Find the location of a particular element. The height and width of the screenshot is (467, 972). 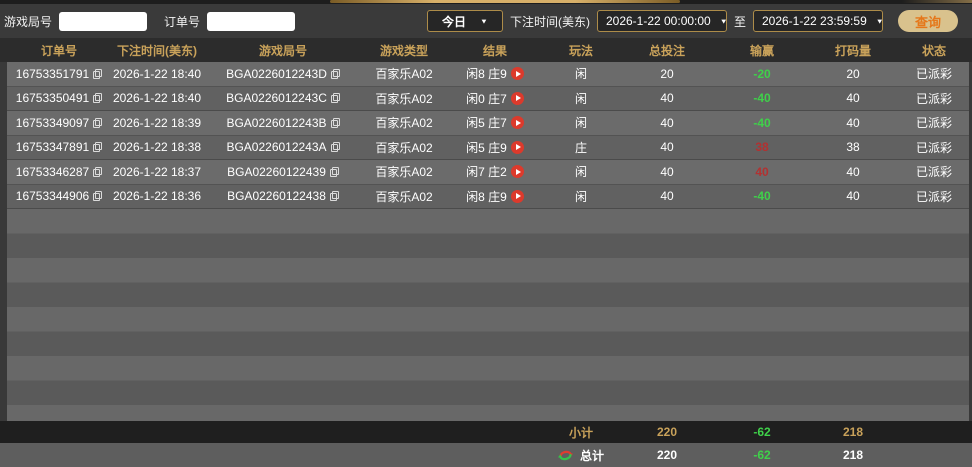

refresh-icon is located at coordinates (565, 455).